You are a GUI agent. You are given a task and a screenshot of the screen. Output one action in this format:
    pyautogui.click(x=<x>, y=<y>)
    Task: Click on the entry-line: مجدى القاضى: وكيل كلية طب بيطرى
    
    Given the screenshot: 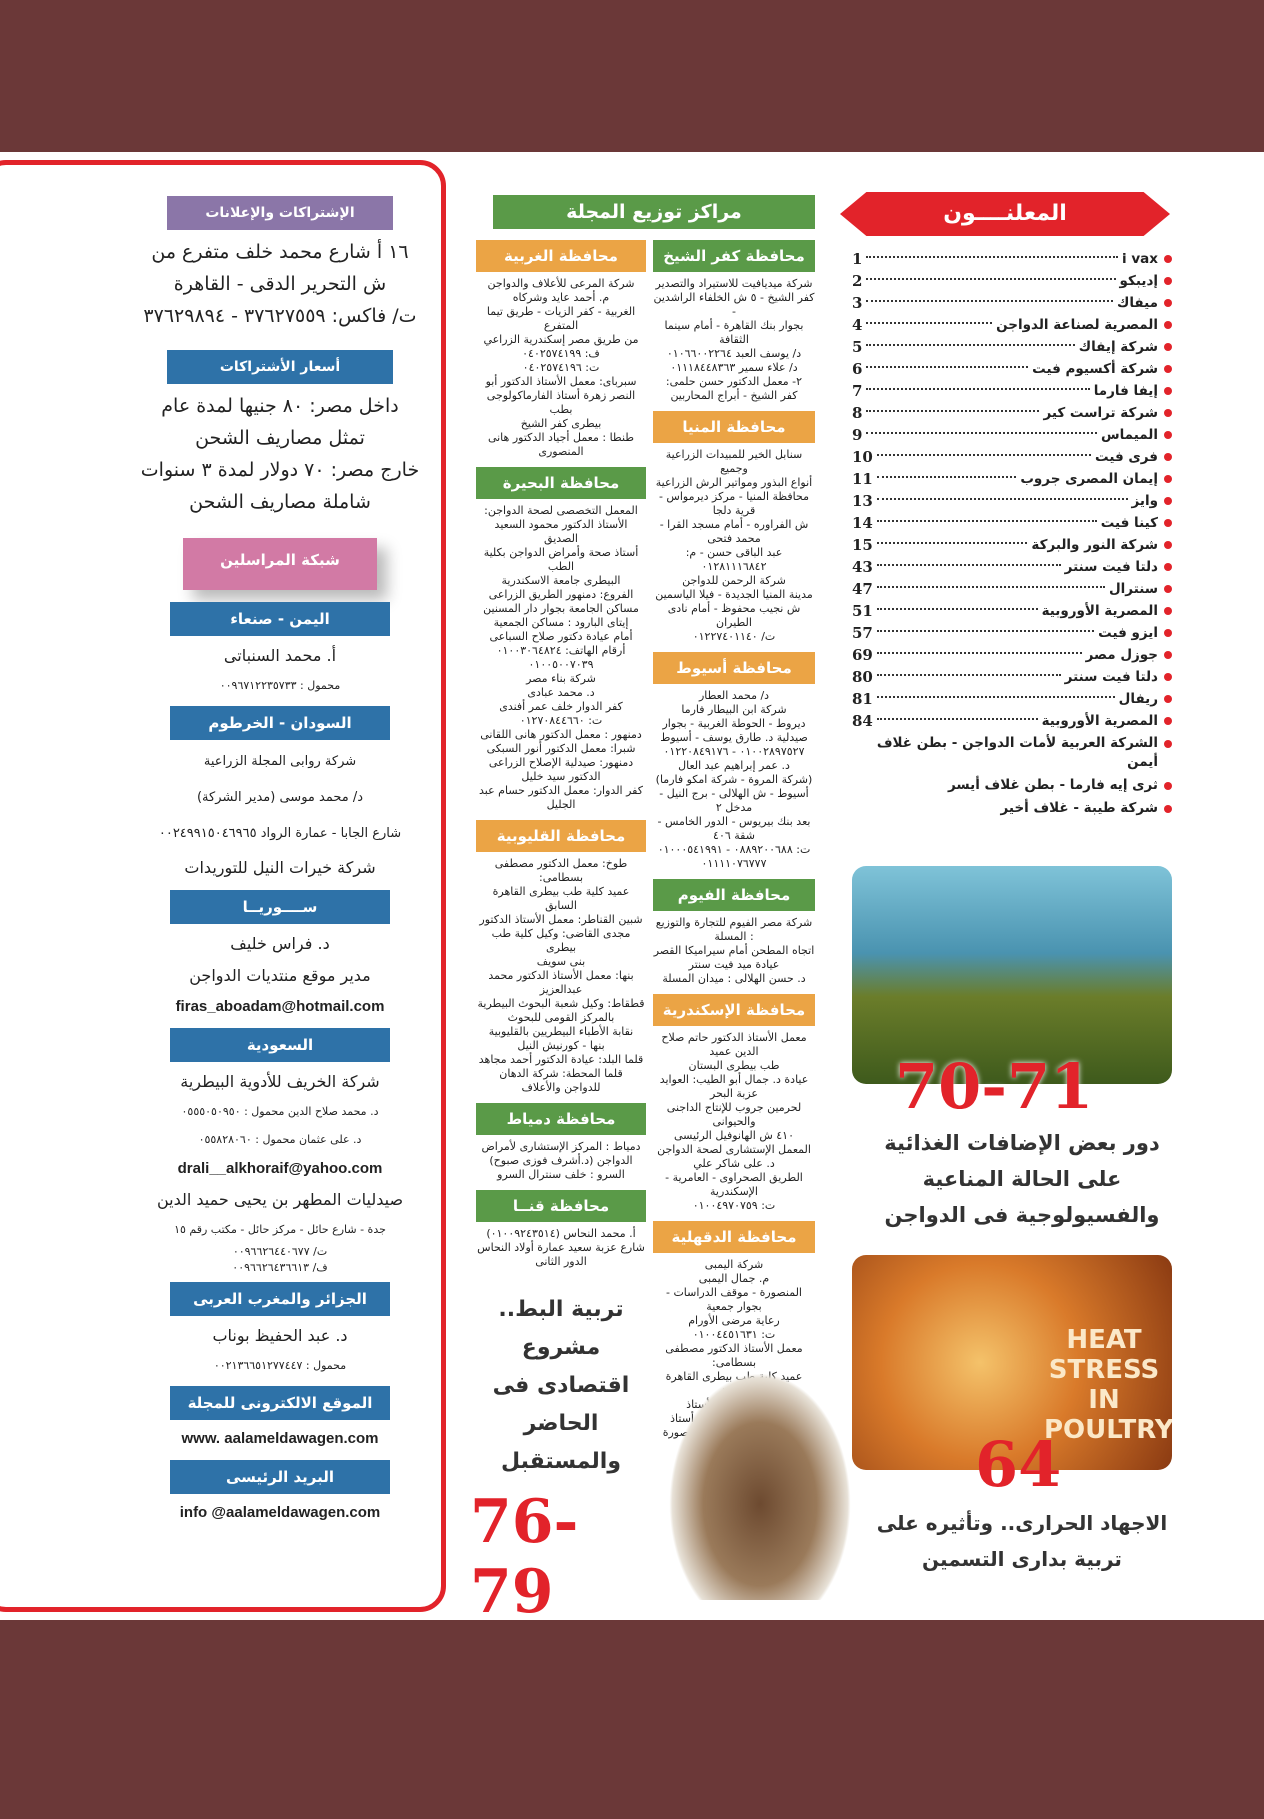 What is the action you would take?
    pyautogui.click(x=561, y=940)
    